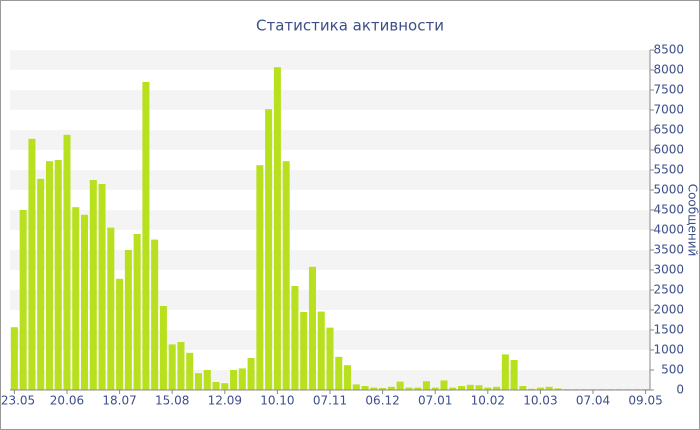  What do you see at coordinates (172, 401) in the screenshot?
I see `x-tick-label: 15.08` at bounding box center [172, 401].